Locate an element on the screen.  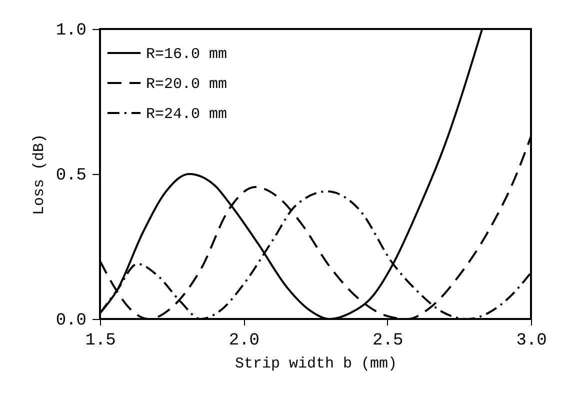
y-tick-label: 0.0 is located at coordinates (71, 321).